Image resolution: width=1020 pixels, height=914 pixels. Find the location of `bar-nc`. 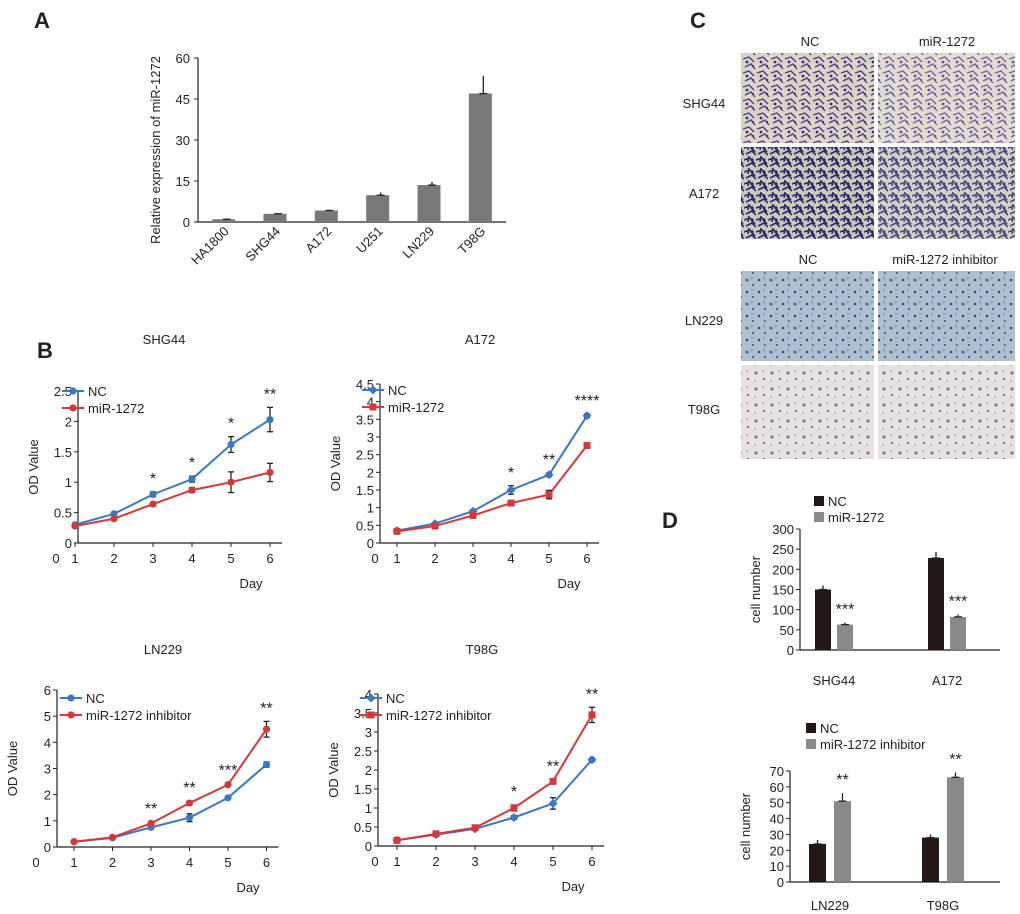

bar-nc is located at coordinates (823, 619).